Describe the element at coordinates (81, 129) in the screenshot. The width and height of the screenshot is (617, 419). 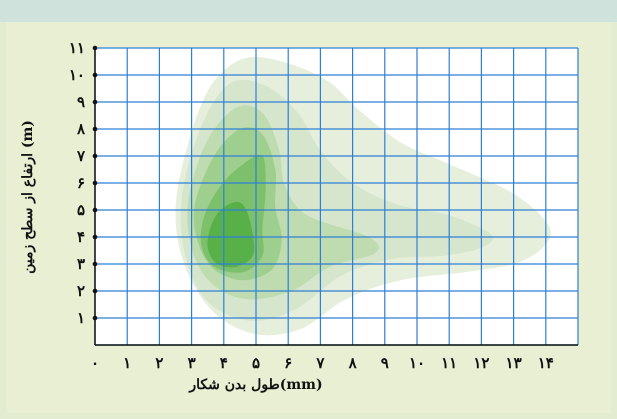
I see `y-tick-label-8: ۸` at that location.